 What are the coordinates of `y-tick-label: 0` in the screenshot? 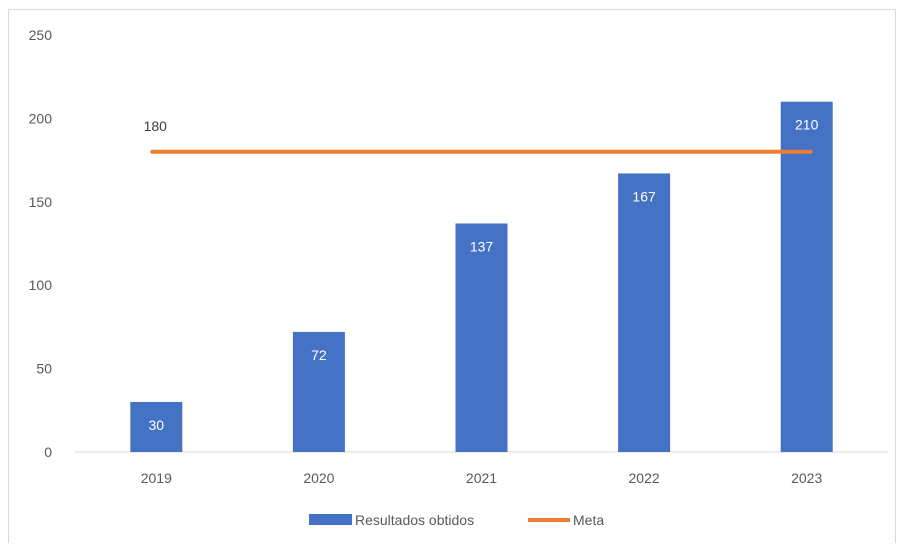 It's located at (48, 452).